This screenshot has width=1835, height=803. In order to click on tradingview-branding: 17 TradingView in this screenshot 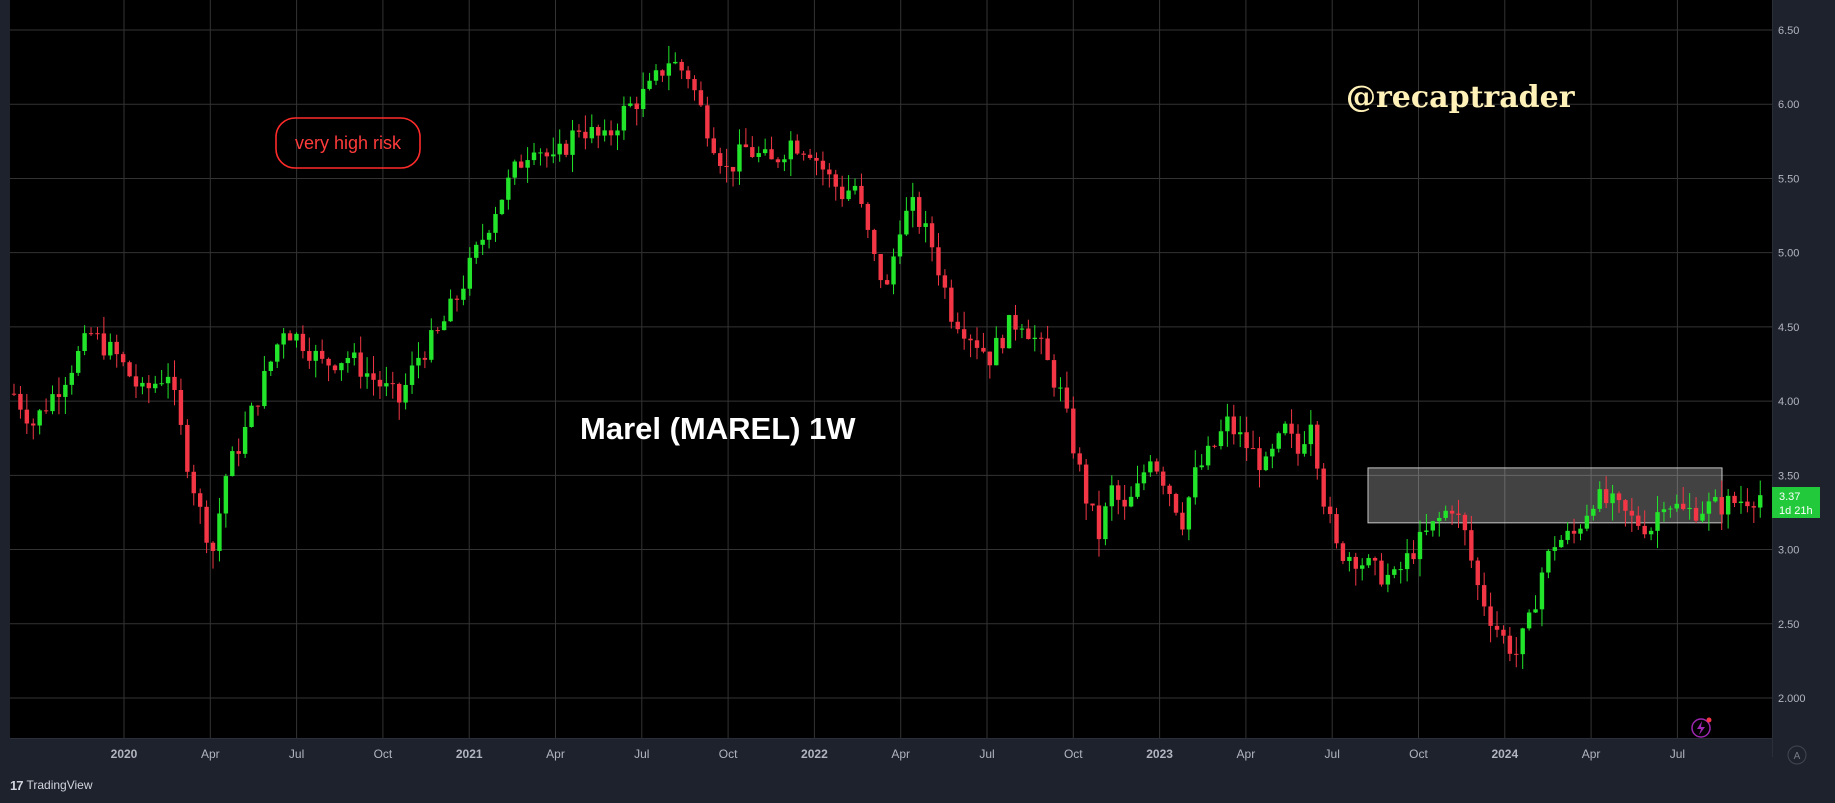, I will do `click(51, 785)`.